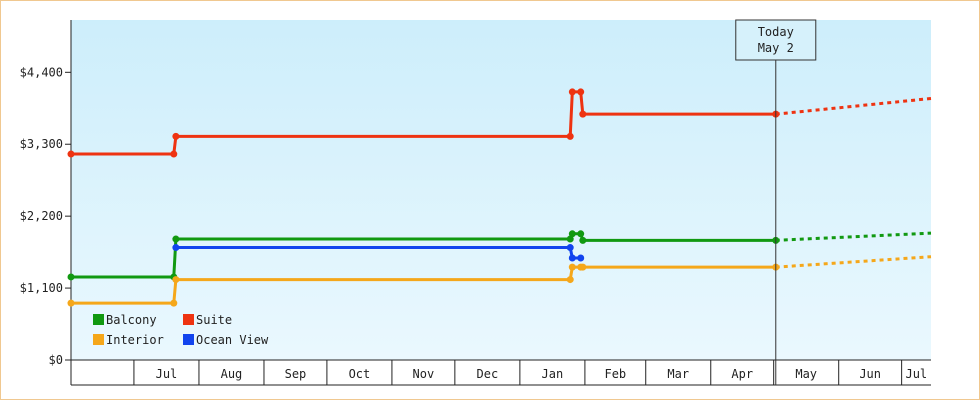  I want to click on today-box, so click(776, 40).